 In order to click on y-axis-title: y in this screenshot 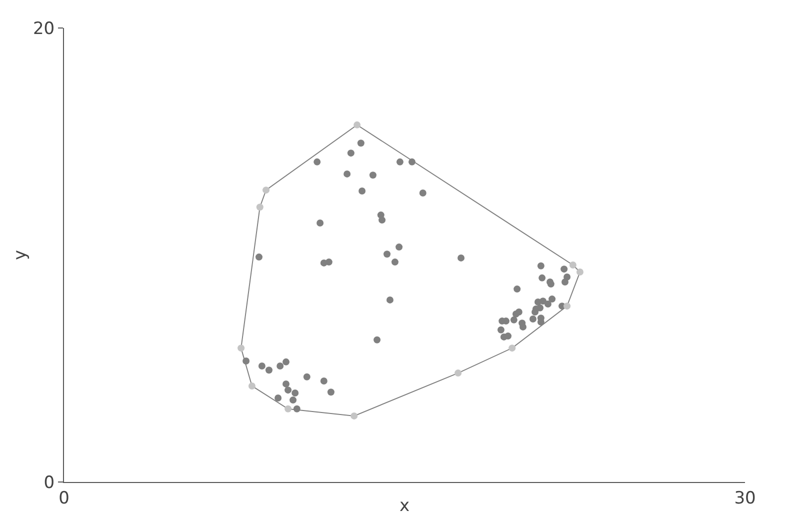, I will do `click(20, 255)`.